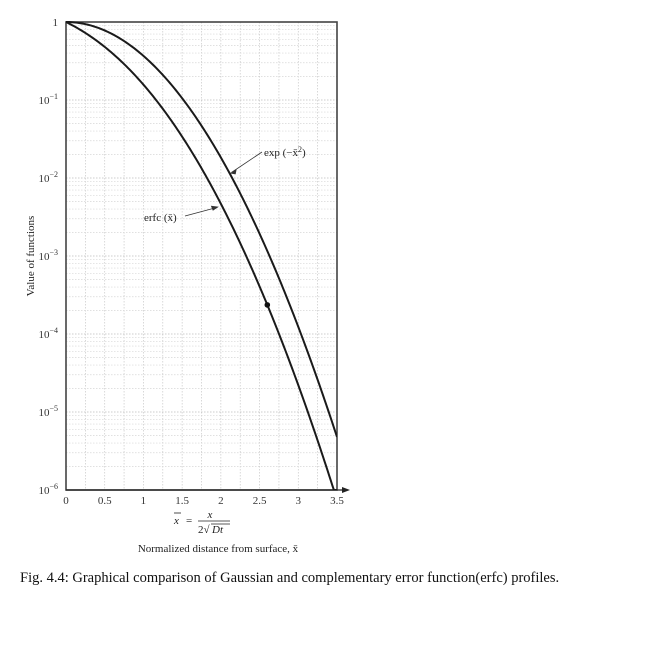  I want to click on annotations: exp (−x̄2) erfc (x̄), so click(225, 184).